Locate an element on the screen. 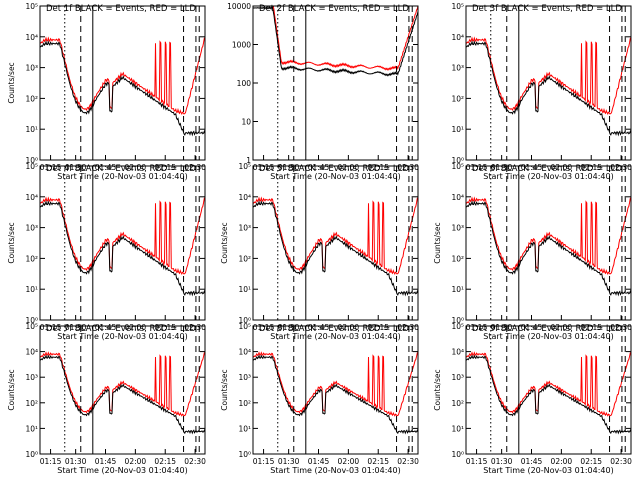 Image resolution: width=640 pixels, height=480 pixels. chart-title: Det 4f BLACK = Events, RED = LLD is located at coordinates (121, 169).